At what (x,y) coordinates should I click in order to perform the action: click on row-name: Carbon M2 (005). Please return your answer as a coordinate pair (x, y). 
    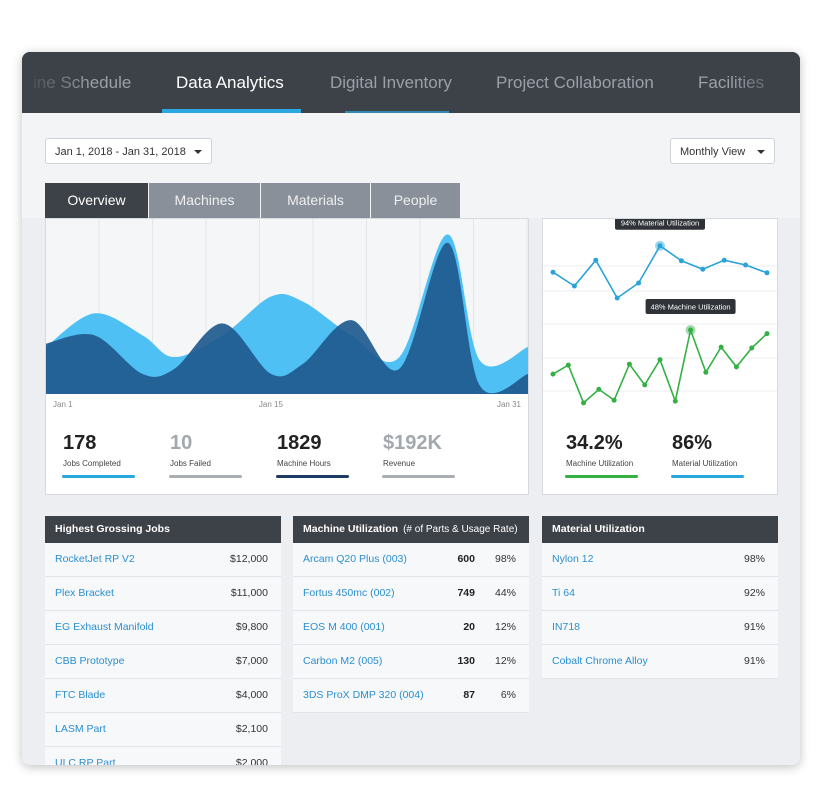
    Looking at the image, I should click on (343, 661).